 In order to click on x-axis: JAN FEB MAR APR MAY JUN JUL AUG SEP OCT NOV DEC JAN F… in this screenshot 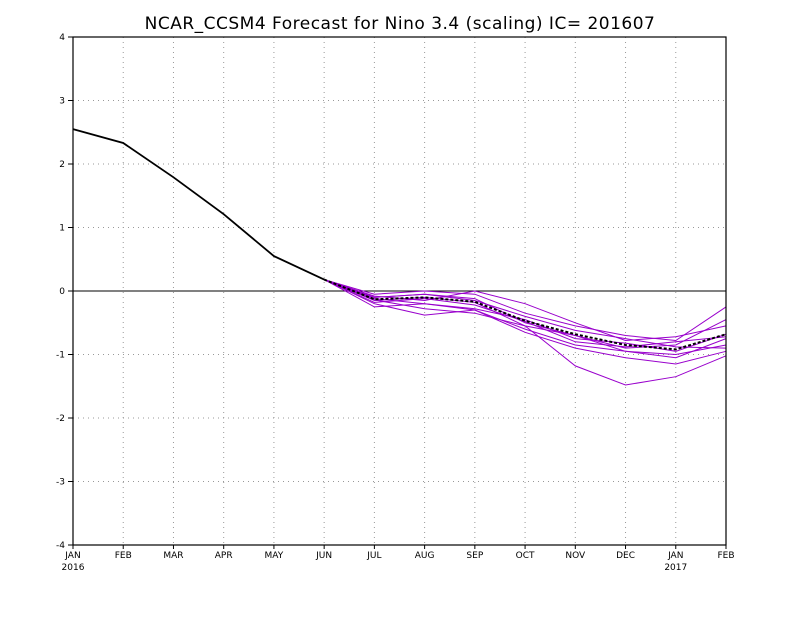, I will do `click(398, 559)`.